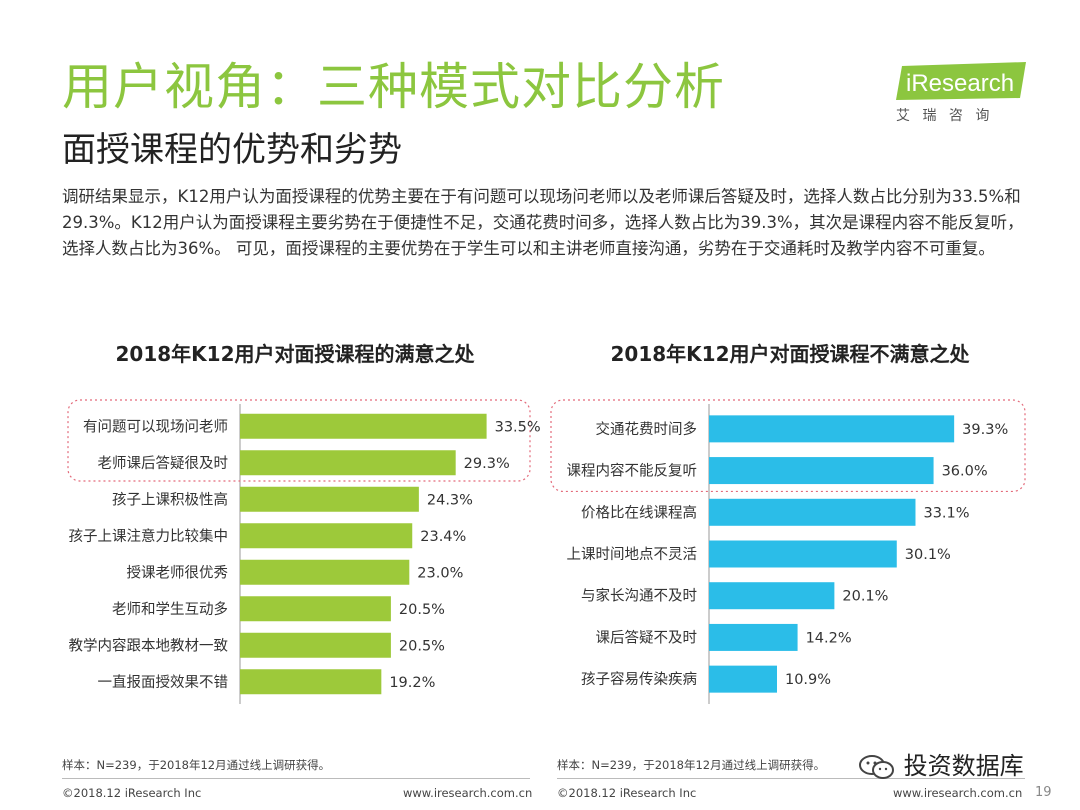 This screenshot has height=810, width=1080. I want to click on category-label: 价格比在线课程高, so click(639, 512).